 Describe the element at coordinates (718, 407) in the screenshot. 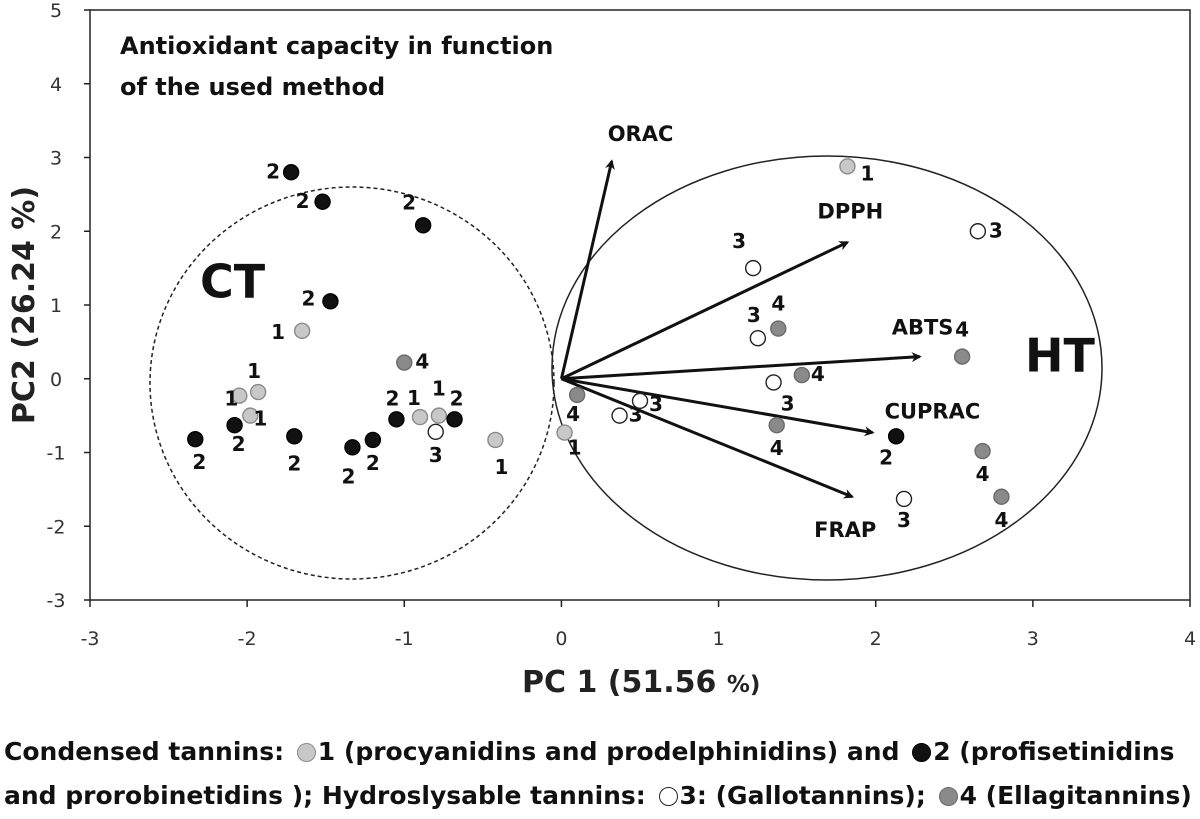

I see `vector-cuprac` at that location.